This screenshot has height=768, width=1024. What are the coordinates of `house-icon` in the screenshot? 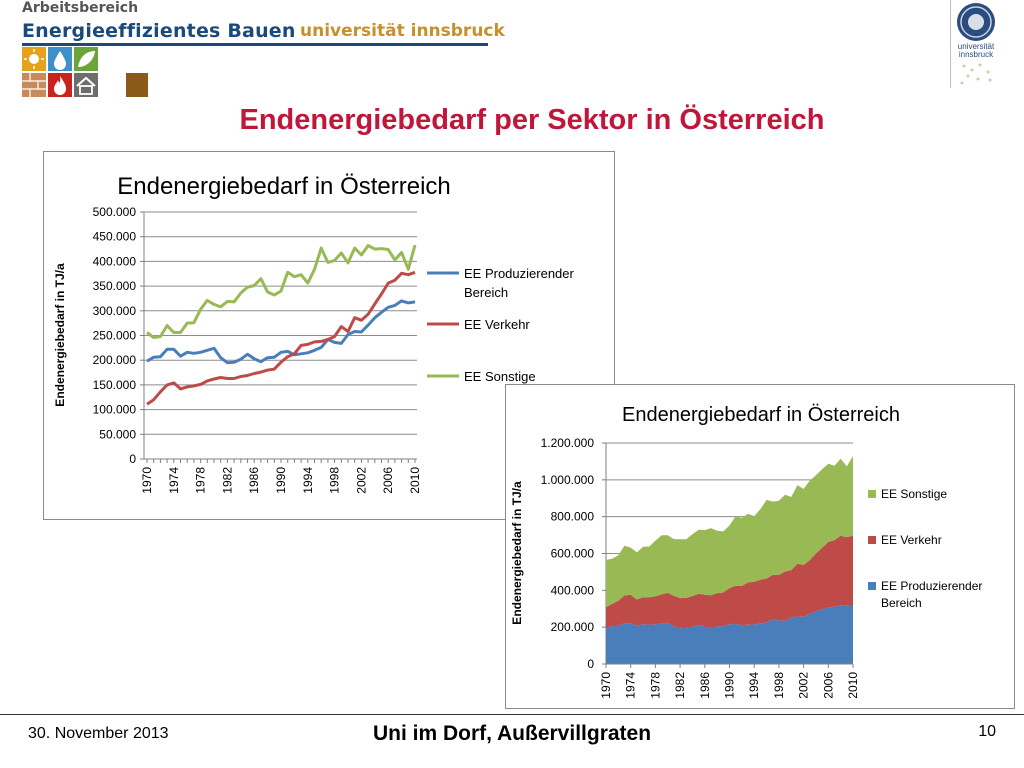 It's located at (86, 85).